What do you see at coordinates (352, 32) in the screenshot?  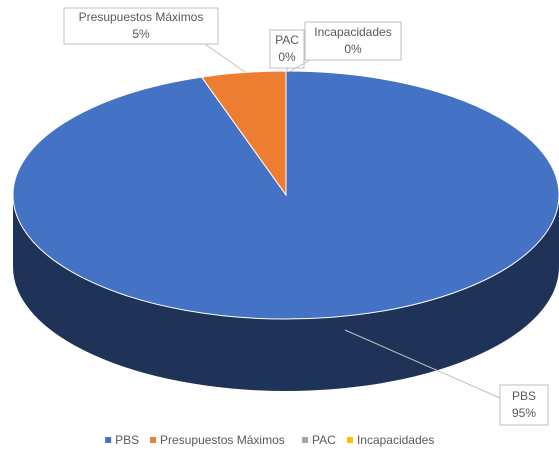 I see `data-label-name: Incapacidades` at bounding box center [352, 32].